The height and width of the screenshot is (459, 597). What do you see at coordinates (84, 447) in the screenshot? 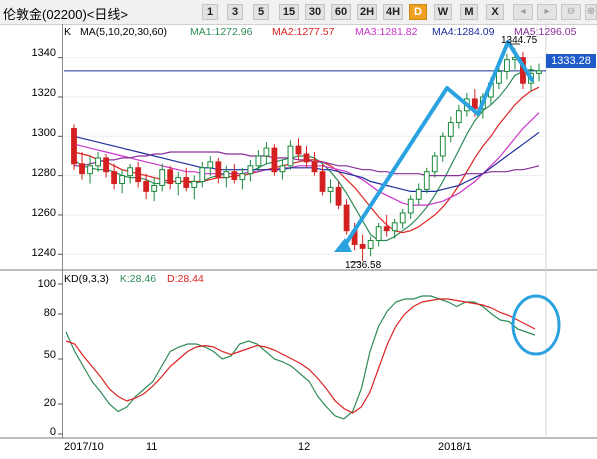
I see `time-label-2017-10: 2017/10` at bounding box center [84, 447].